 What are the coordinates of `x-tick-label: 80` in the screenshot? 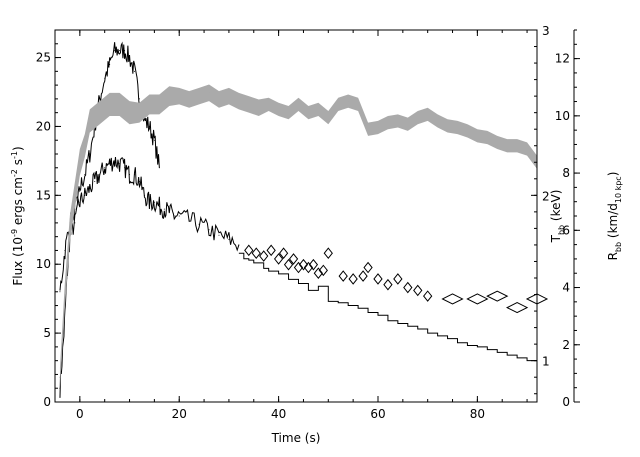 It's located at (477, 414).